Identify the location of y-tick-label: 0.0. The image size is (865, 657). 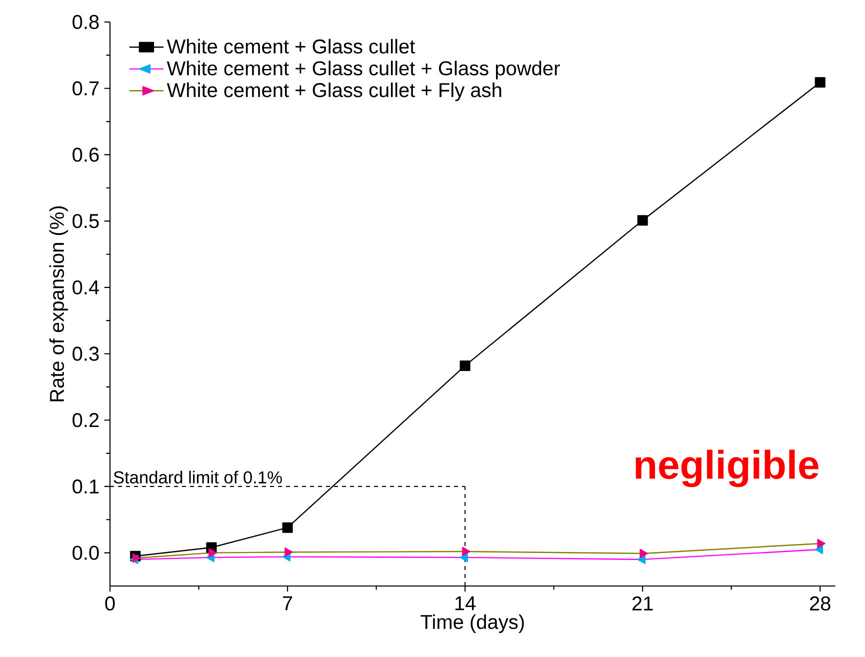
(85, 553).